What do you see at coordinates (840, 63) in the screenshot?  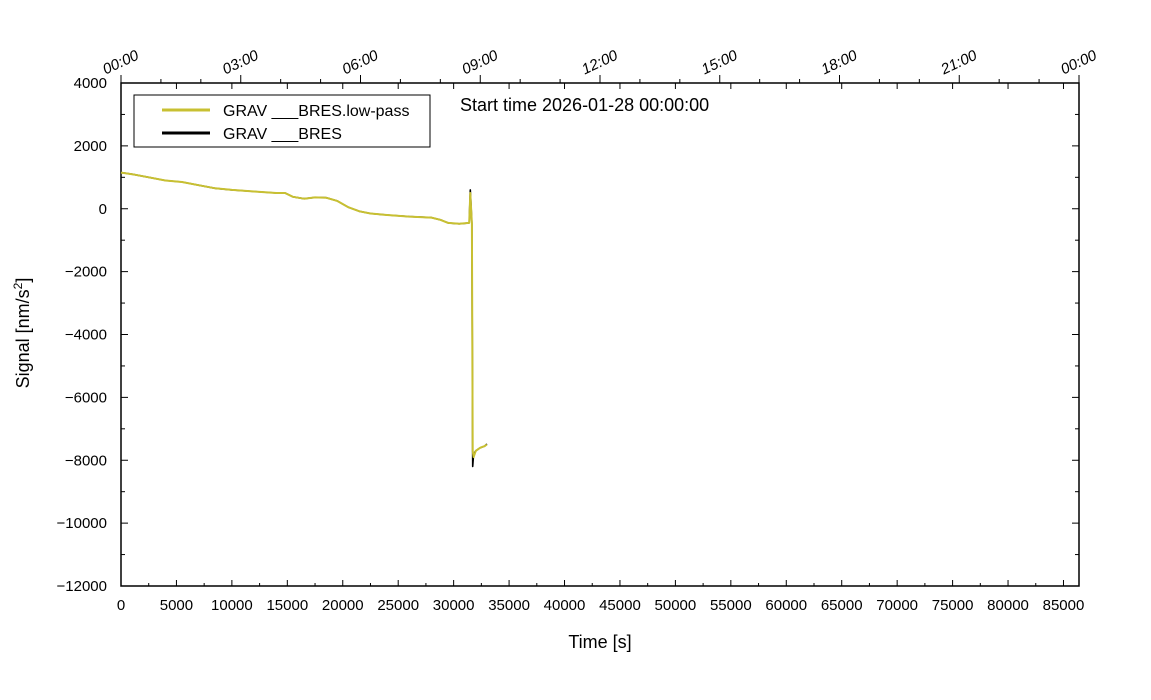 I see `top-tick-label: 18:00` at bounding box center [840, 63].